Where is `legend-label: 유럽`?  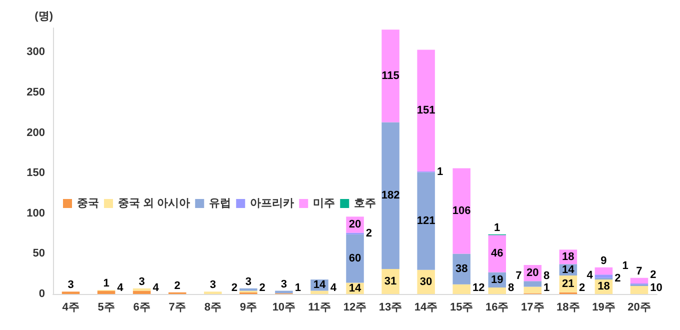 legend-label: 유럽 is located at coordinates (220, 204).